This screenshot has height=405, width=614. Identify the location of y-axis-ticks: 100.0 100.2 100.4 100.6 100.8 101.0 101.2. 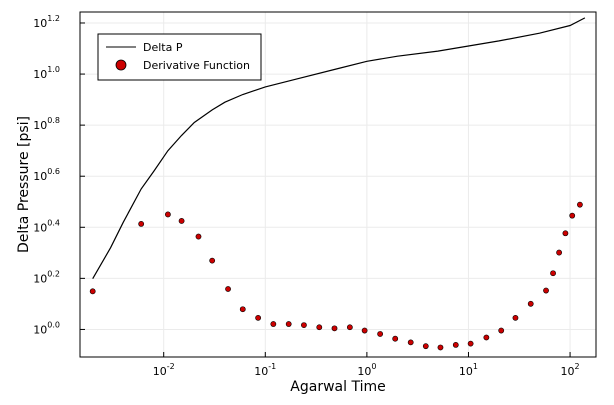
(59, 175).